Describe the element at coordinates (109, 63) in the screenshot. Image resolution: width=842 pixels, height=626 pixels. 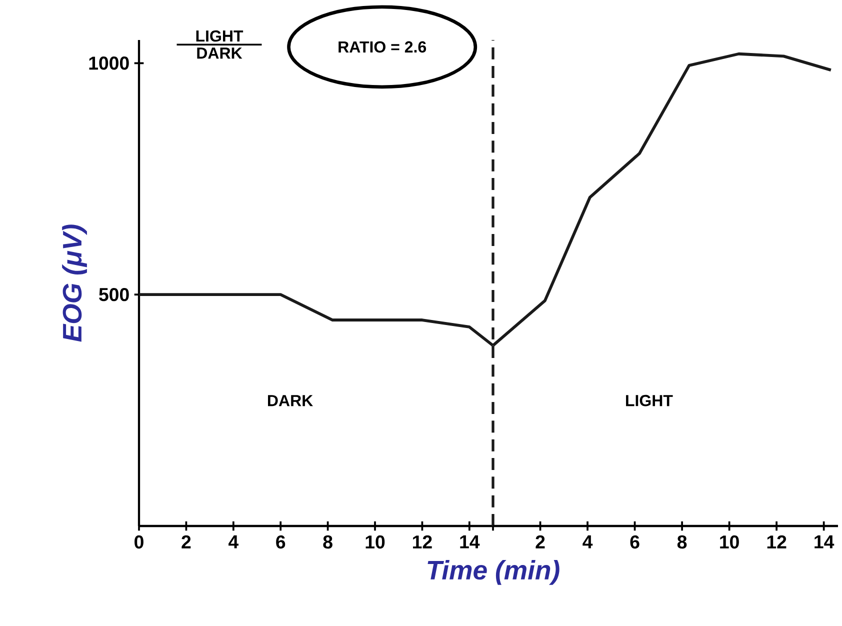
I see `y-tick-label: 1000` at that location.